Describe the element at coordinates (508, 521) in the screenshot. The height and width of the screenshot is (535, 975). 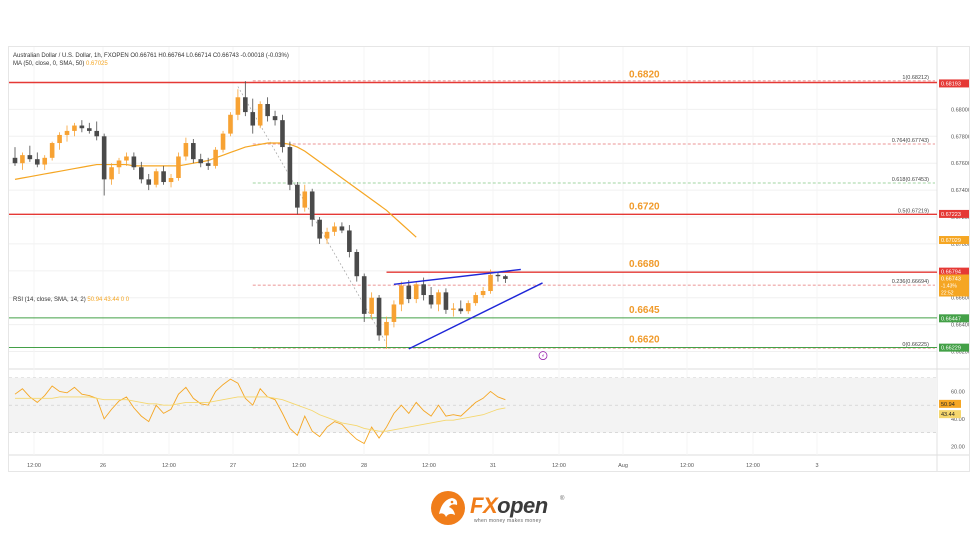
I see `brand-tagline: when money makes money` at that location.